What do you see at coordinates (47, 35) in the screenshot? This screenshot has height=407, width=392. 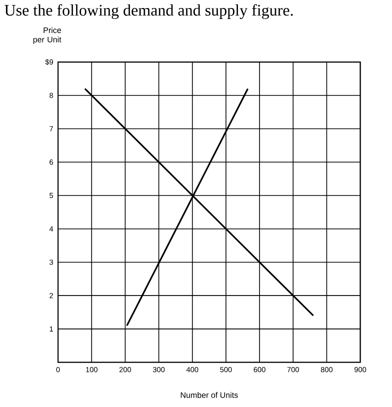 I see `y-axis-title: Price per Unit` at bounding box center [47, 35].